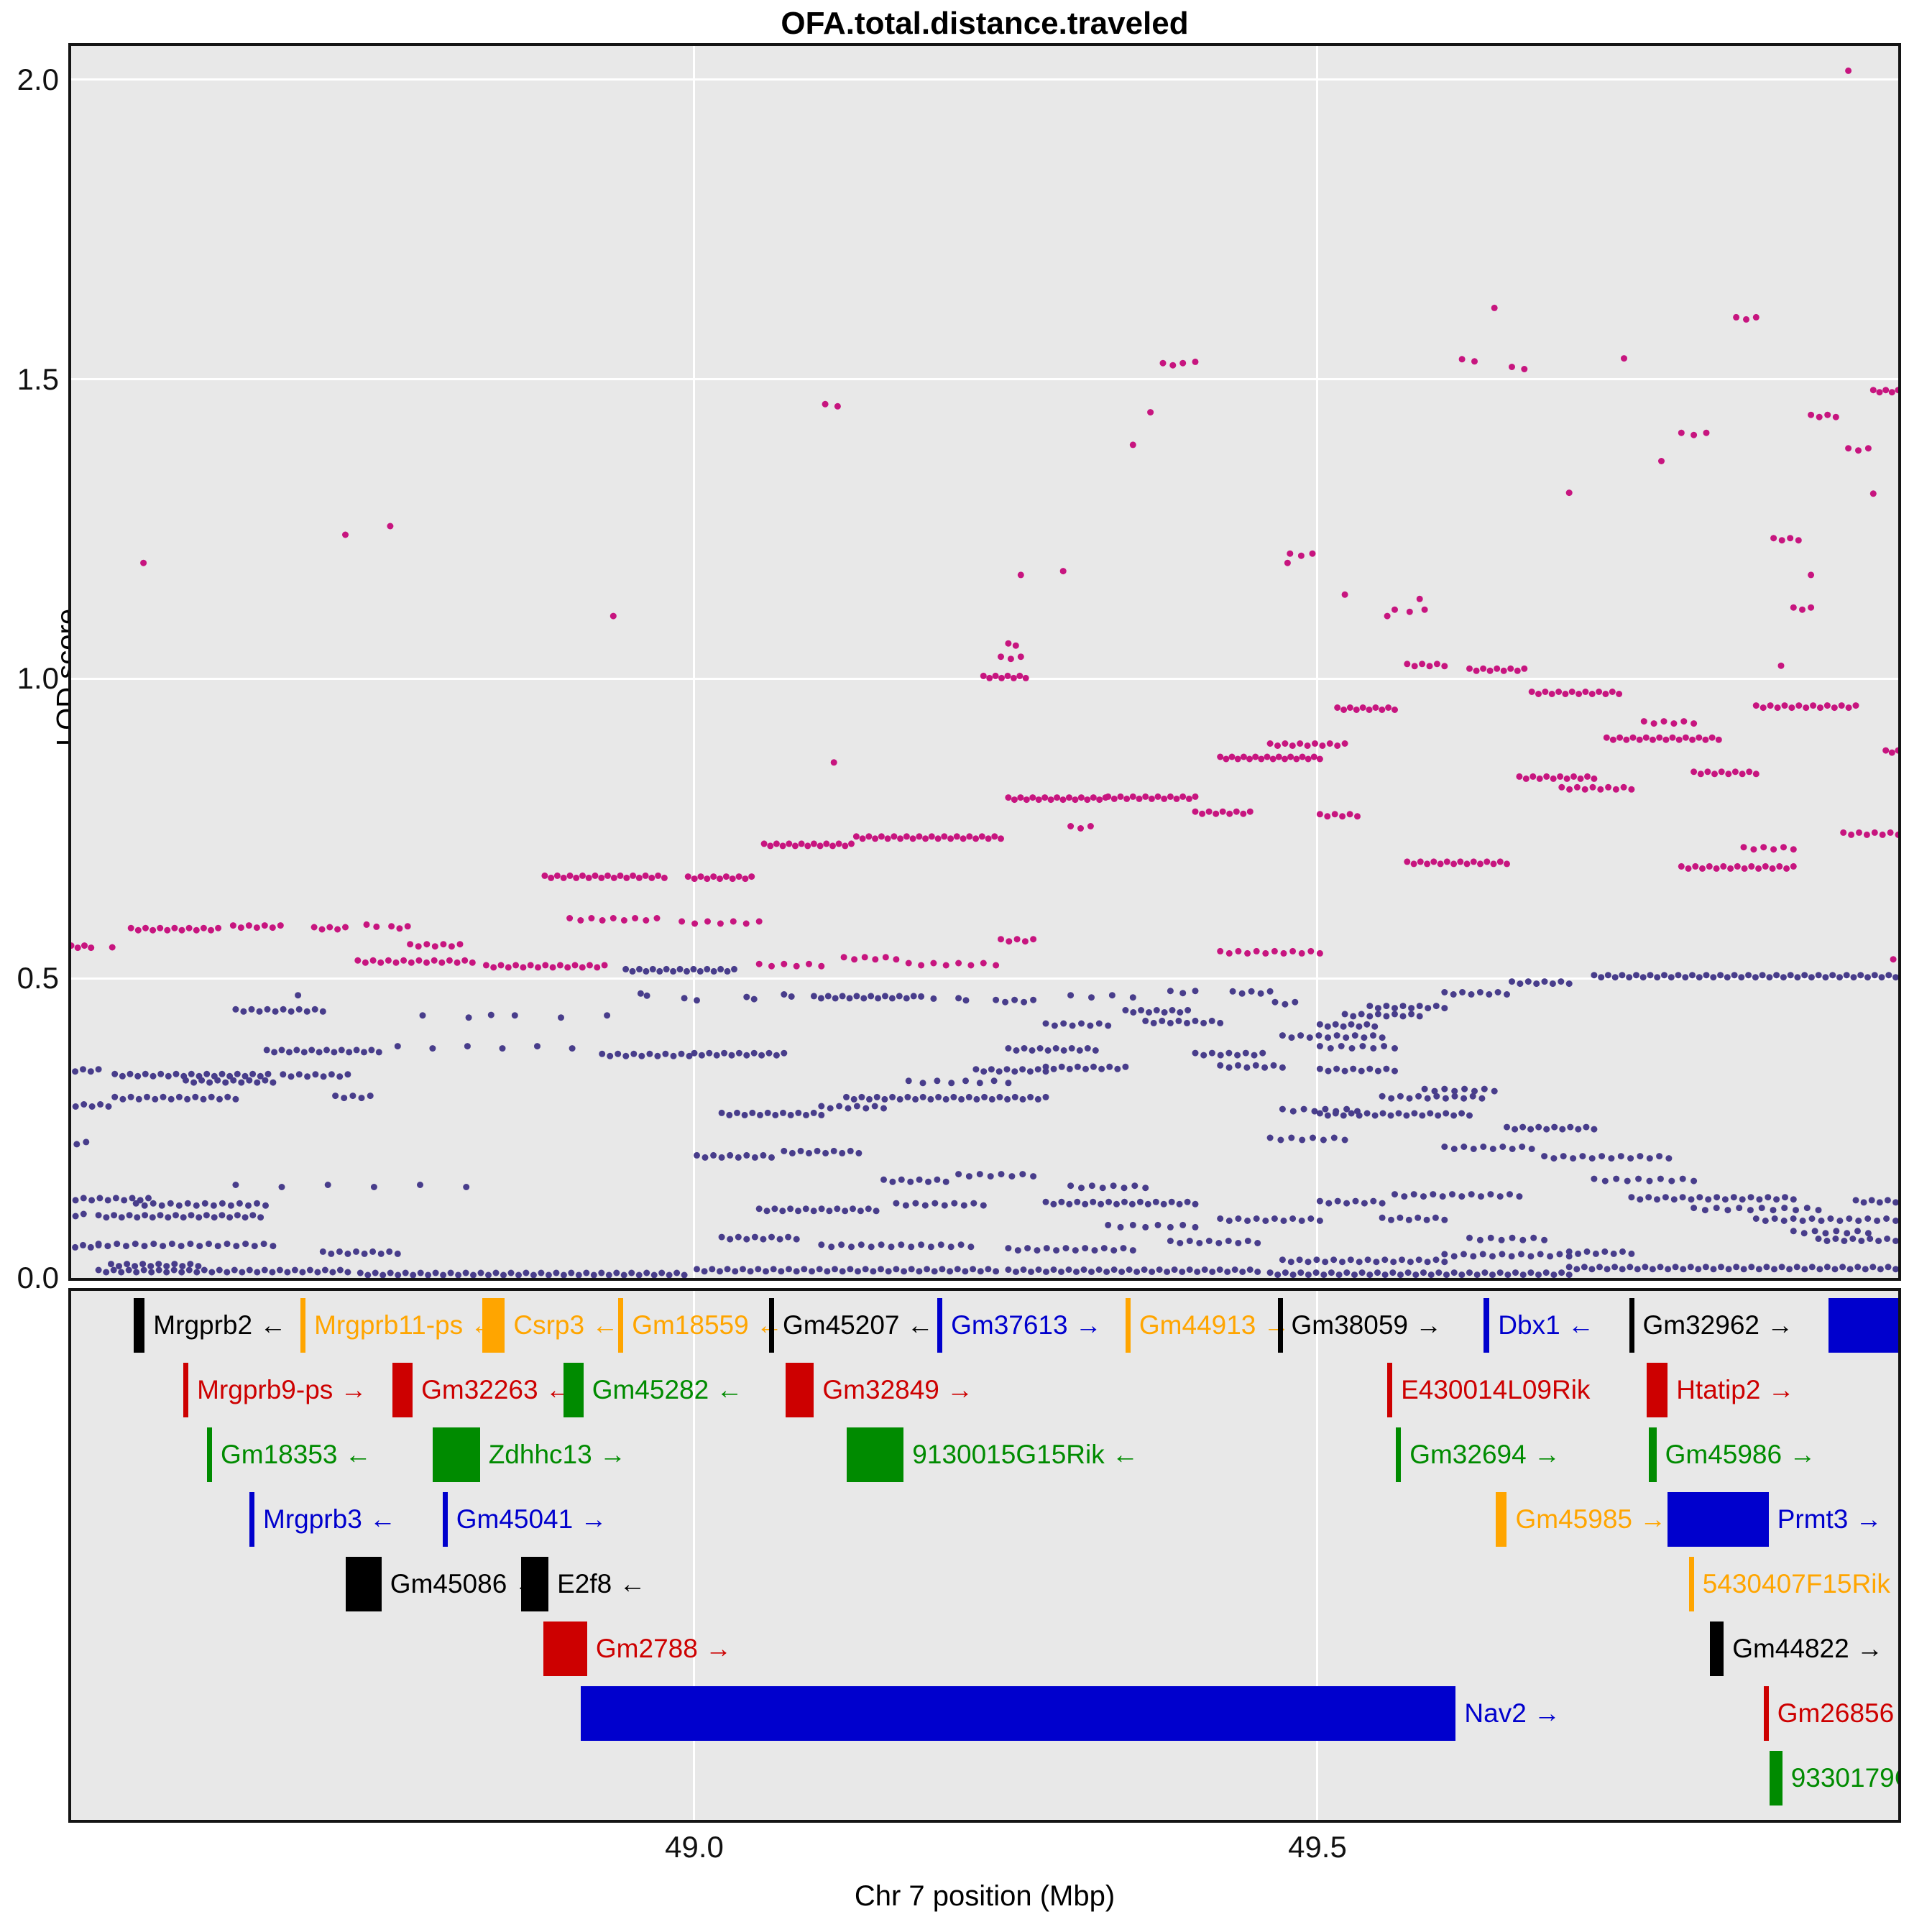 This screenshot has height=1932, width=1932. What do you see at coordinates (858, 1325) in the screenshot?
I see `gene-label-Gm45207: Gm45207 ←` at bounding box center [858, 1325].